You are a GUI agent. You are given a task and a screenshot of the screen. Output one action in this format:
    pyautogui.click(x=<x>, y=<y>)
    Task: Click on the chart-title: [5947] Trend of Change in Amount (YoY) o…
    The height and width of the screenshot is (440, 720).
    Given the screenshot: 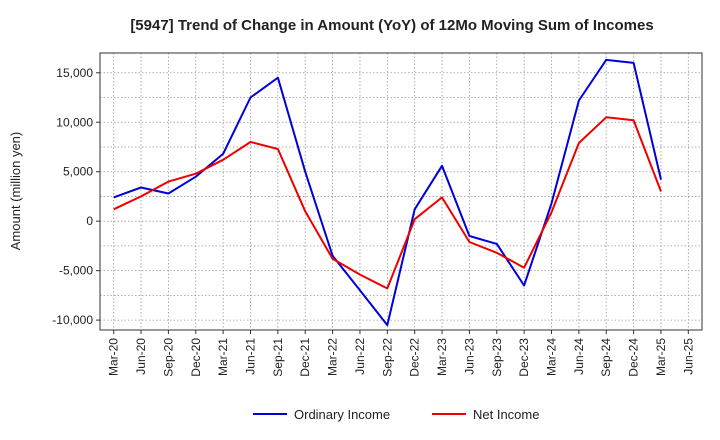 What is the action you would take?
    pyautogui.click(x=391, y=25)
    